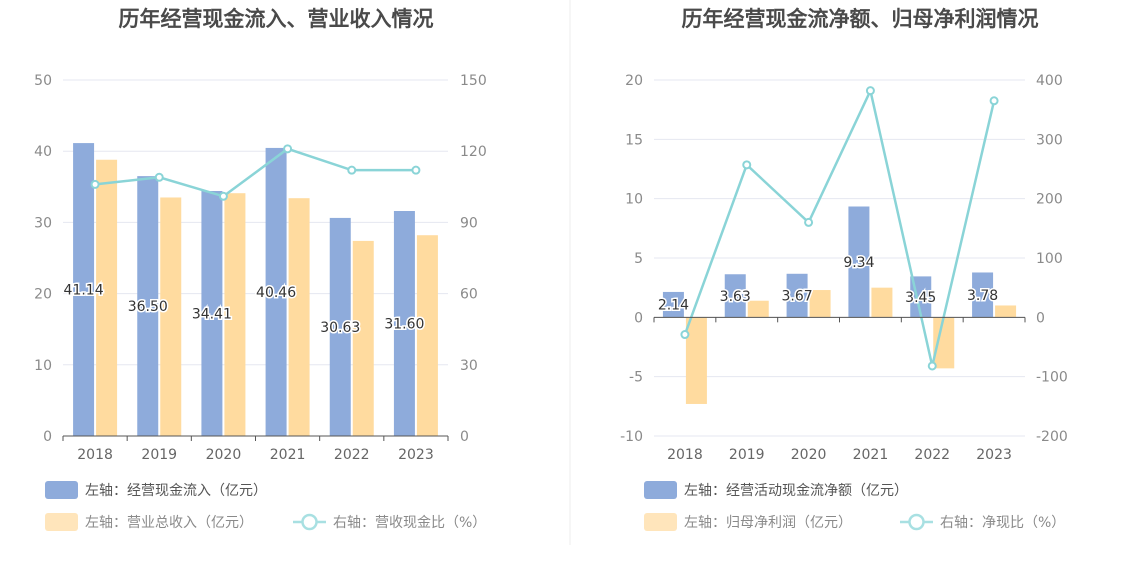  I want to click on right-axis-tick: 300, so click(1049, 140).